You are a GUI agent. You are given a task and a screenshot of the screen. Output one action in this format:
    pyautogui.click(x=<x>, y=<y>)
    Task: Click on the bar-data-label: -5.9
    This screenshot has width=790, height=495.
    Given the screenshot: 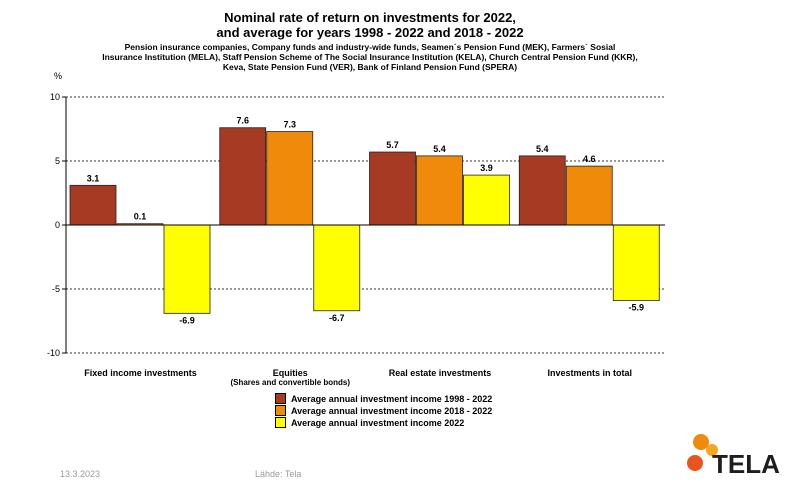 What is the action you would take?
    pyautogui.click(x=636, y=308)
    